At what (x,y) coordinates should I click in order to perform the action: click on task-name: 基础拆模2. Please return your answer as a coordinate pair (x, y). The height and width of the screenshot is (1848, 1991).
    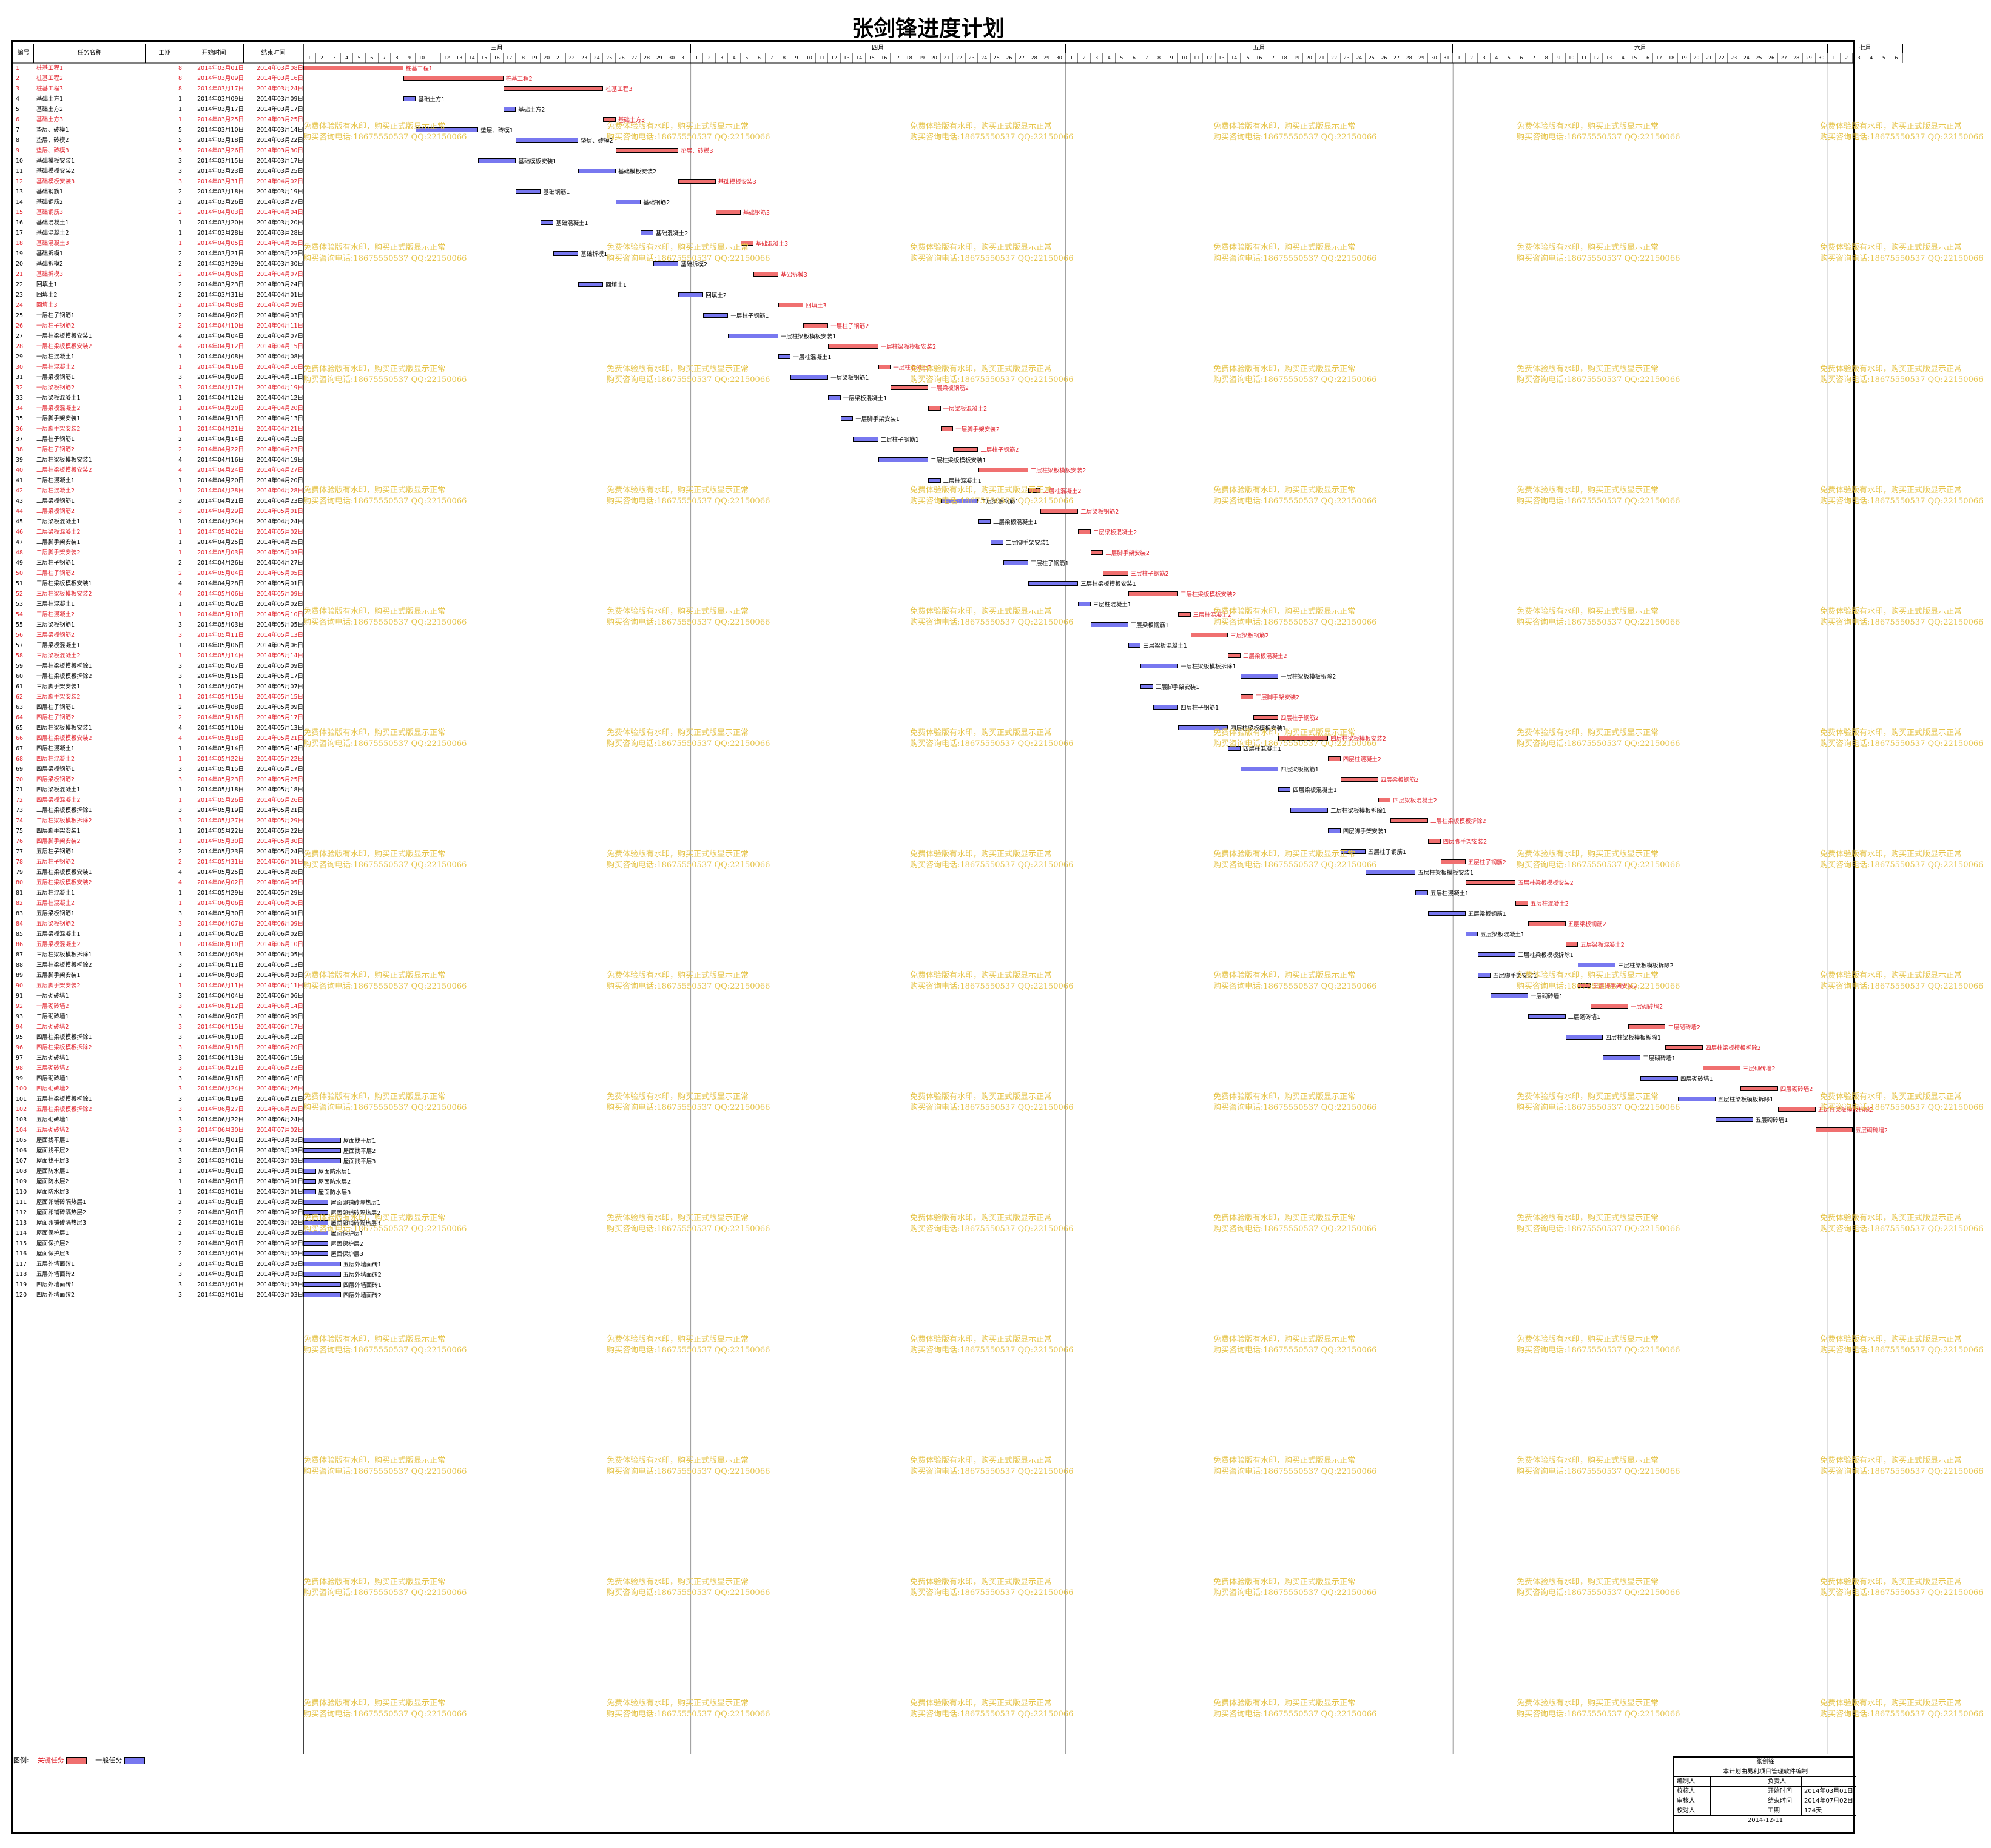
    Looking at the image, I should click on (50, 264).